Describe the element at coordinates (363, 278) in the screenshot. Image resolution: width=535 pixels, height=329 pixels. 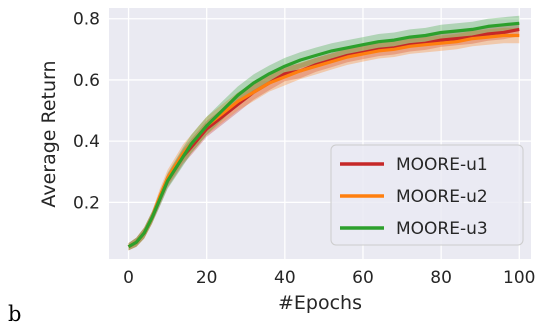
I see `x-tick-label: 60` at that location.